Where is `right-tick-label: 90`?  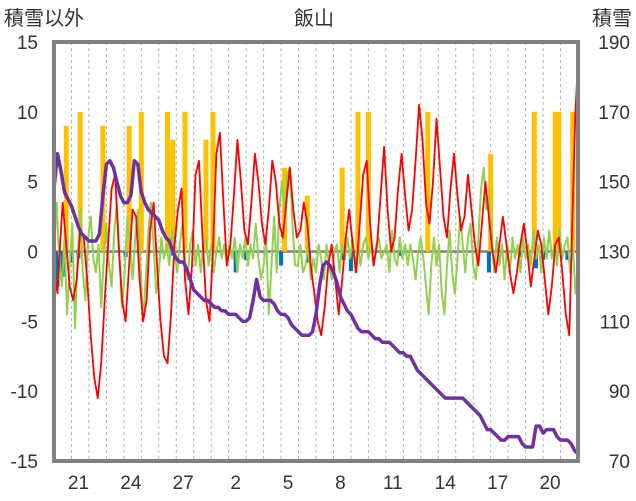
right-tick-label: 90 is located at coordinates (619, 392).